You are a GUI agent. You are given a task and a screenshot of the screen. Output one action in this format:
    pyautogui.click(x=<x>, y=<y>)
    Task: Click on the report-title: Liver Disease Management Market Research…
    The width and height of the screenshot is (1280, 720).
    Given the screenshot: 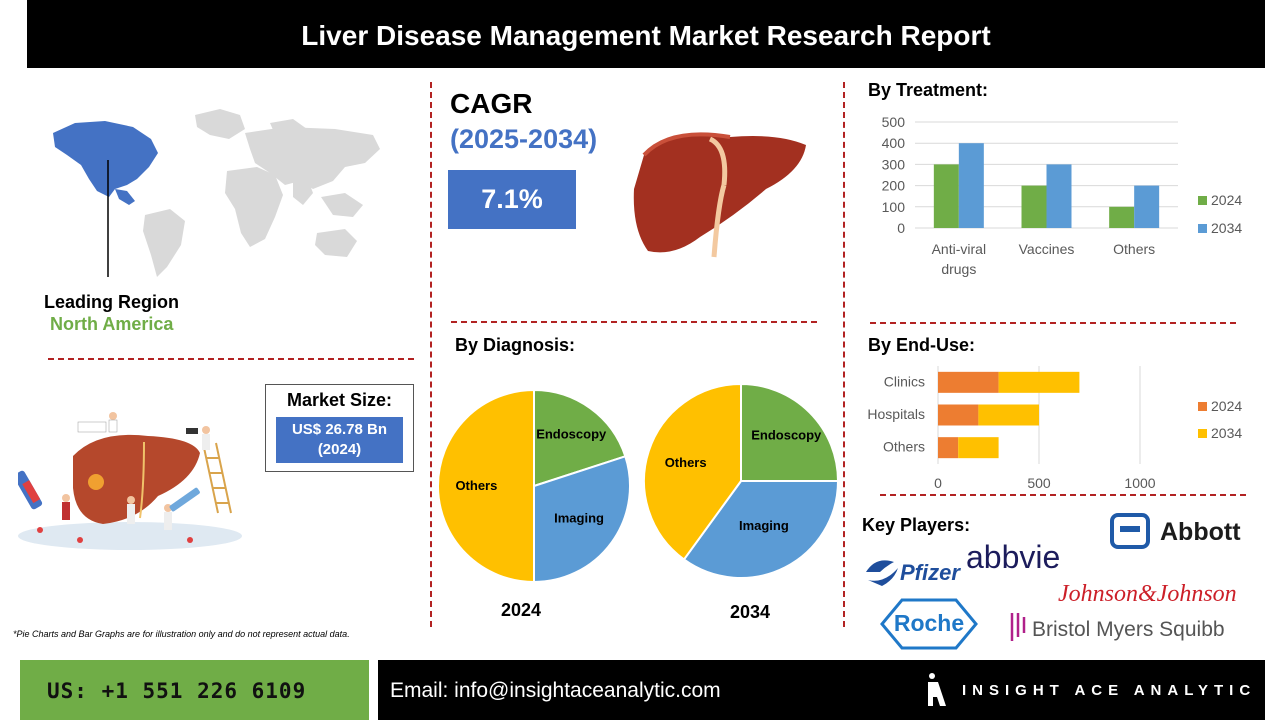 What is the action you would take?
    pyautogui.click(x=646, y=35)
    